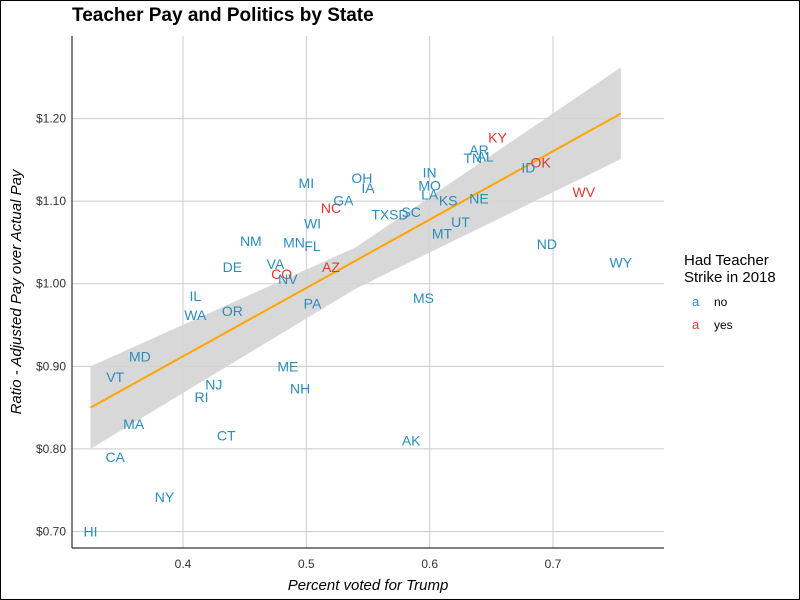  What do you see at coordinates (472, 158) in the screenshot?
I see `point-label-tn: TN` at bounding box center [472, 158].